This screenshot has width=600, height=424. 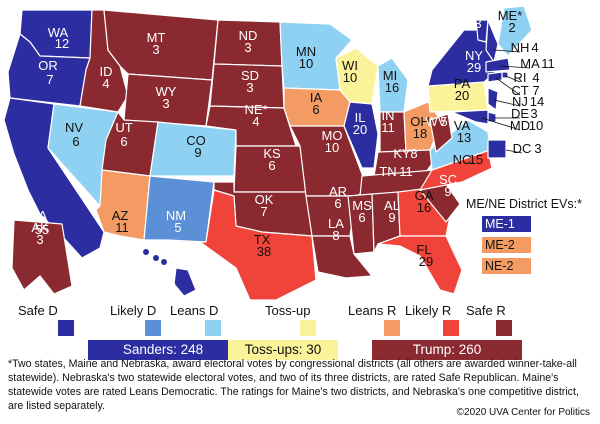 I want to click on state-abbr-wv: WV, so click(x=436, y=121).